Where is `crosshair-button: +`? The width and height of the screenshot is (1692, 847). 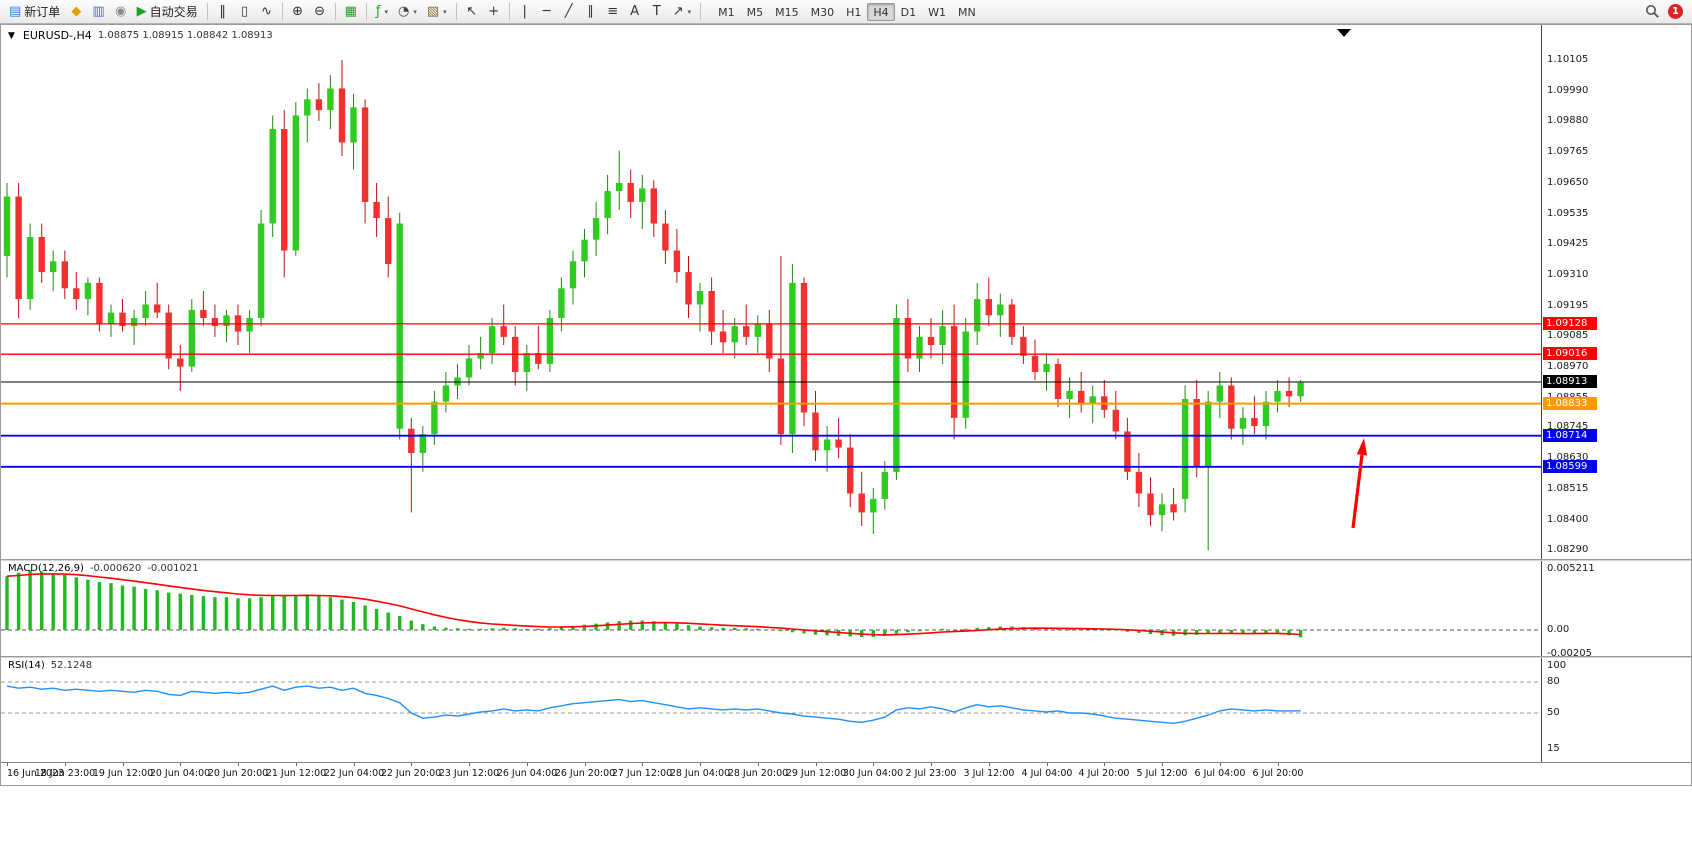
crosshair-button: + is located at coordinates (494, 12).